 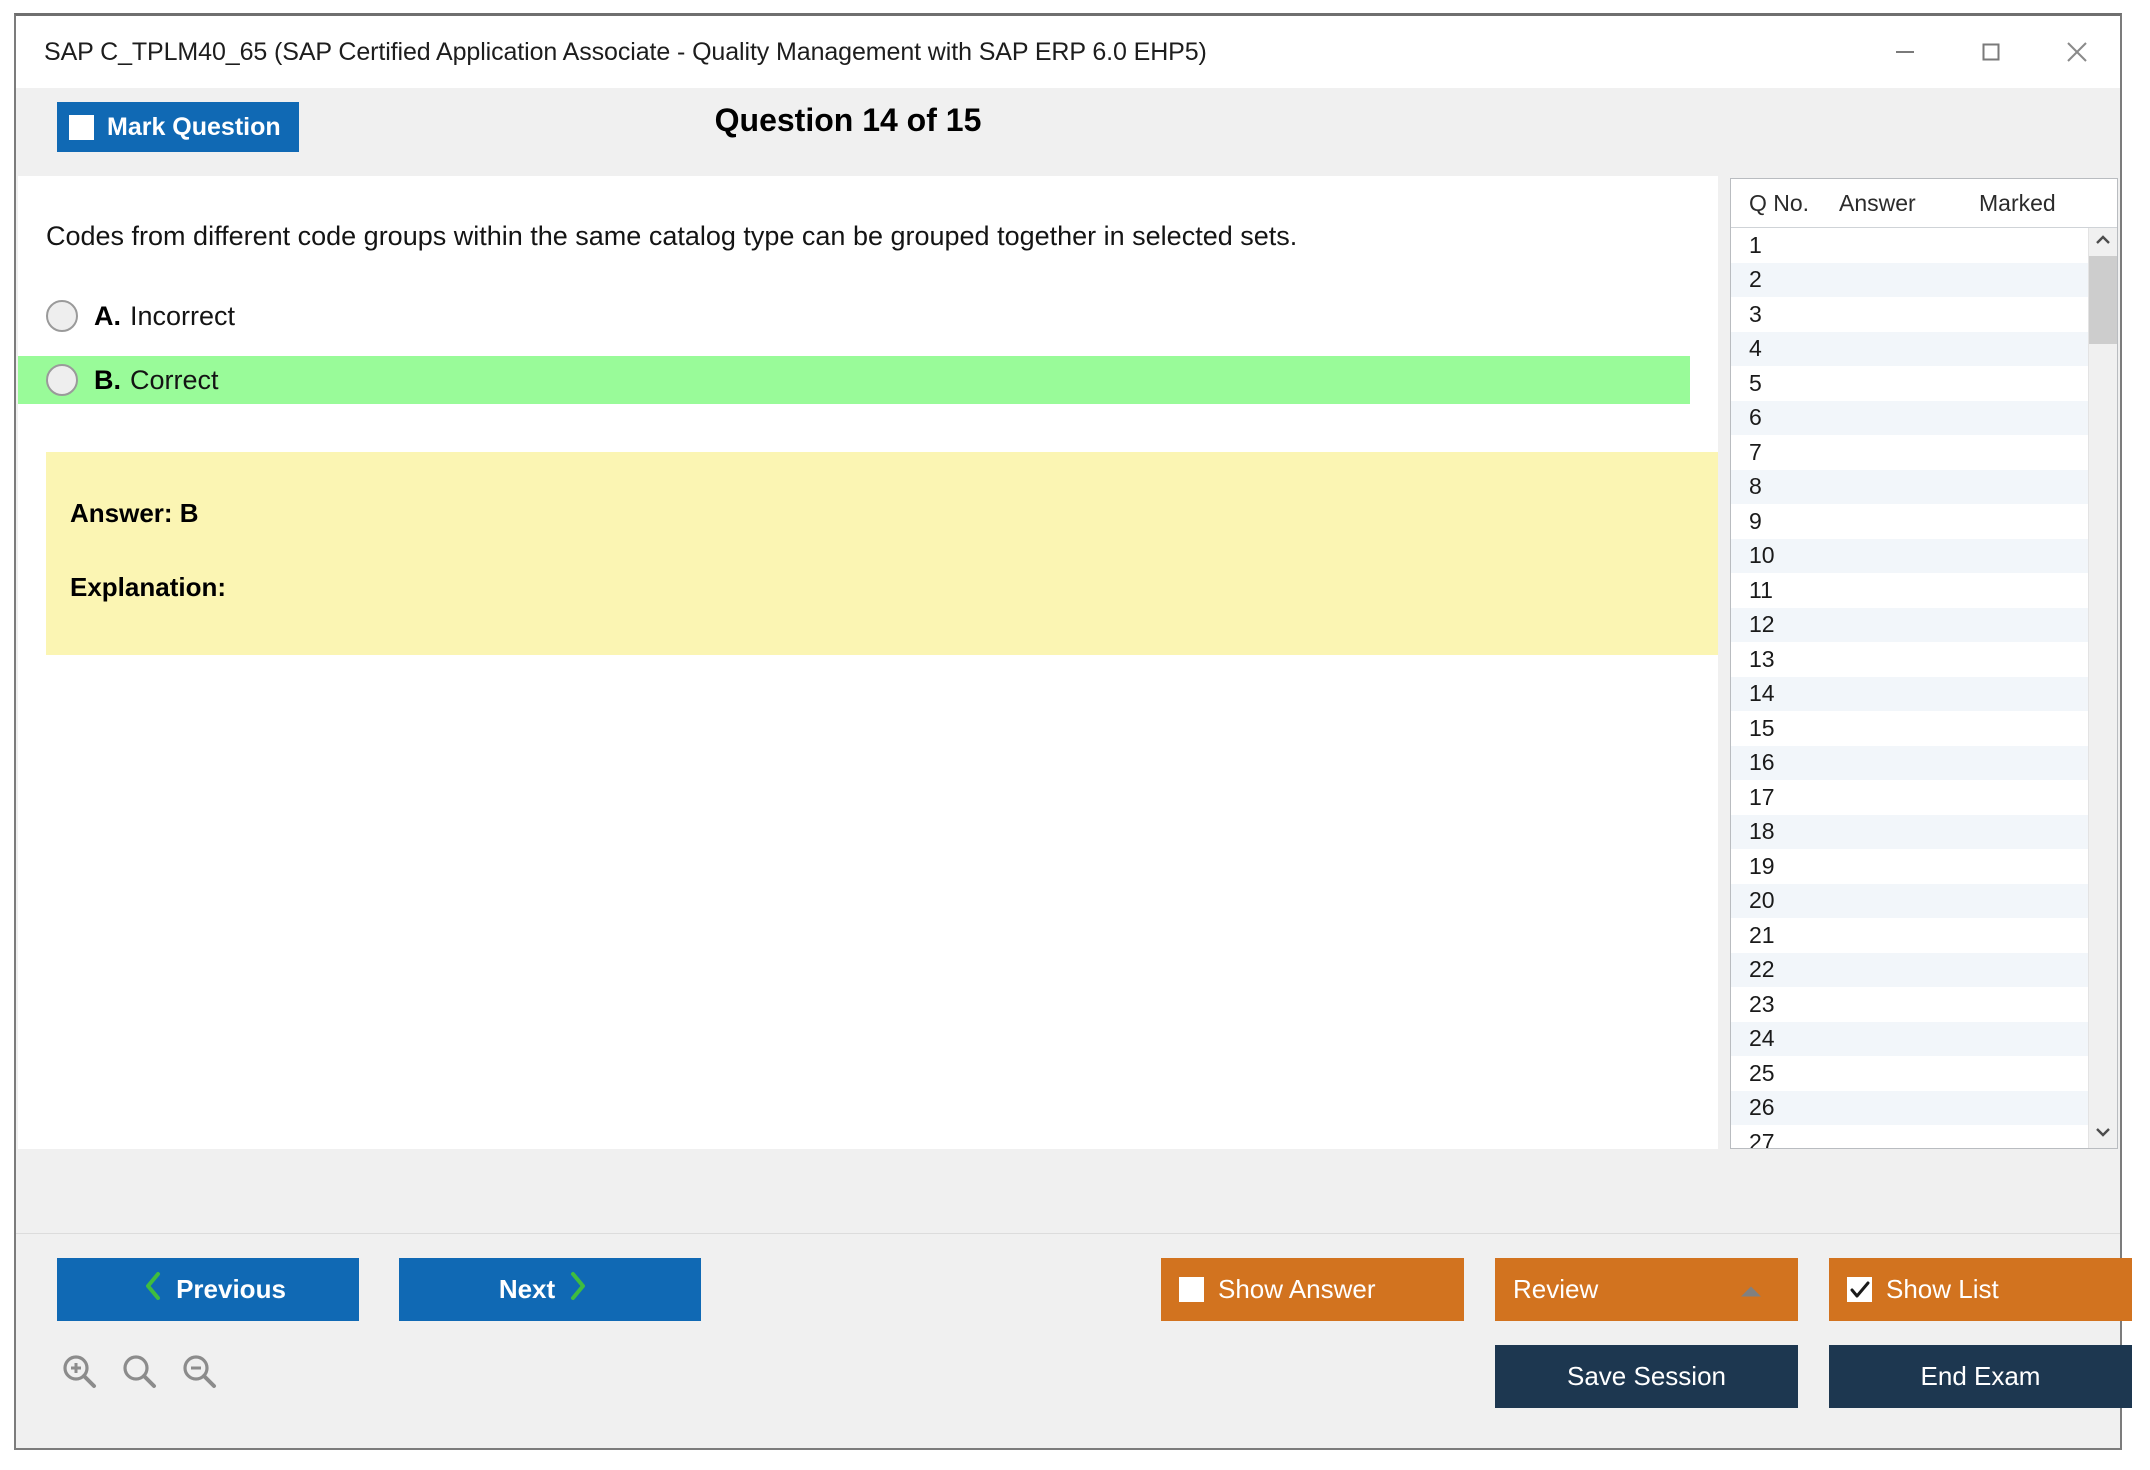 I want to click on scrollbar-thumb, so click(x=2103, y=300).